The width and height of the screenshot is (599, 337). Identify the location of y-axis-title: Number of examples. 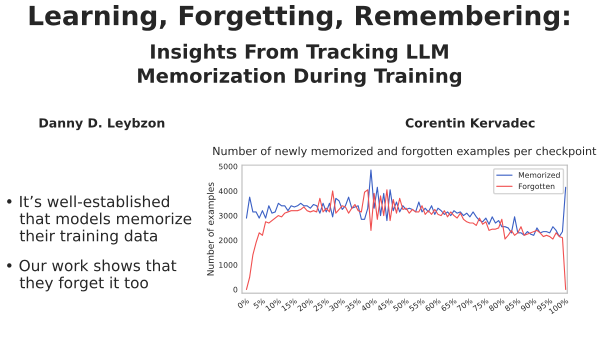
(211, 229).